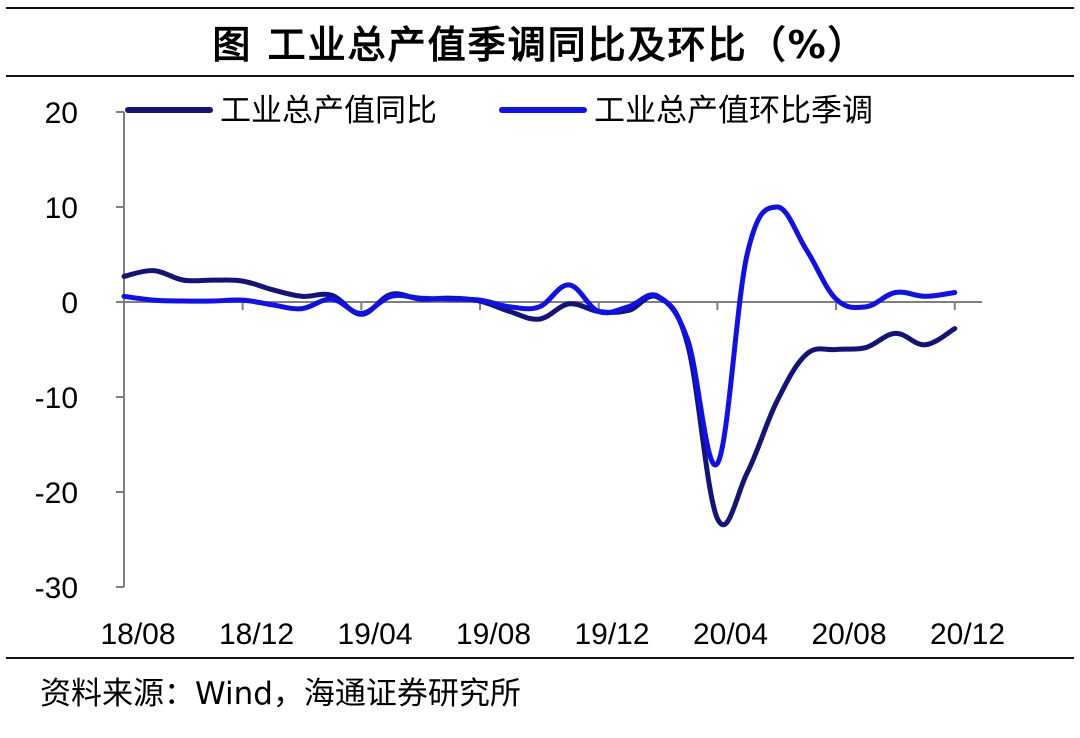 The width and height of the screenshot is (1080, 738). What do you see at coordinates (730, 634) in the screenshot?
I see `x-tick-label: 20/04` at bounding box center [730, 634].